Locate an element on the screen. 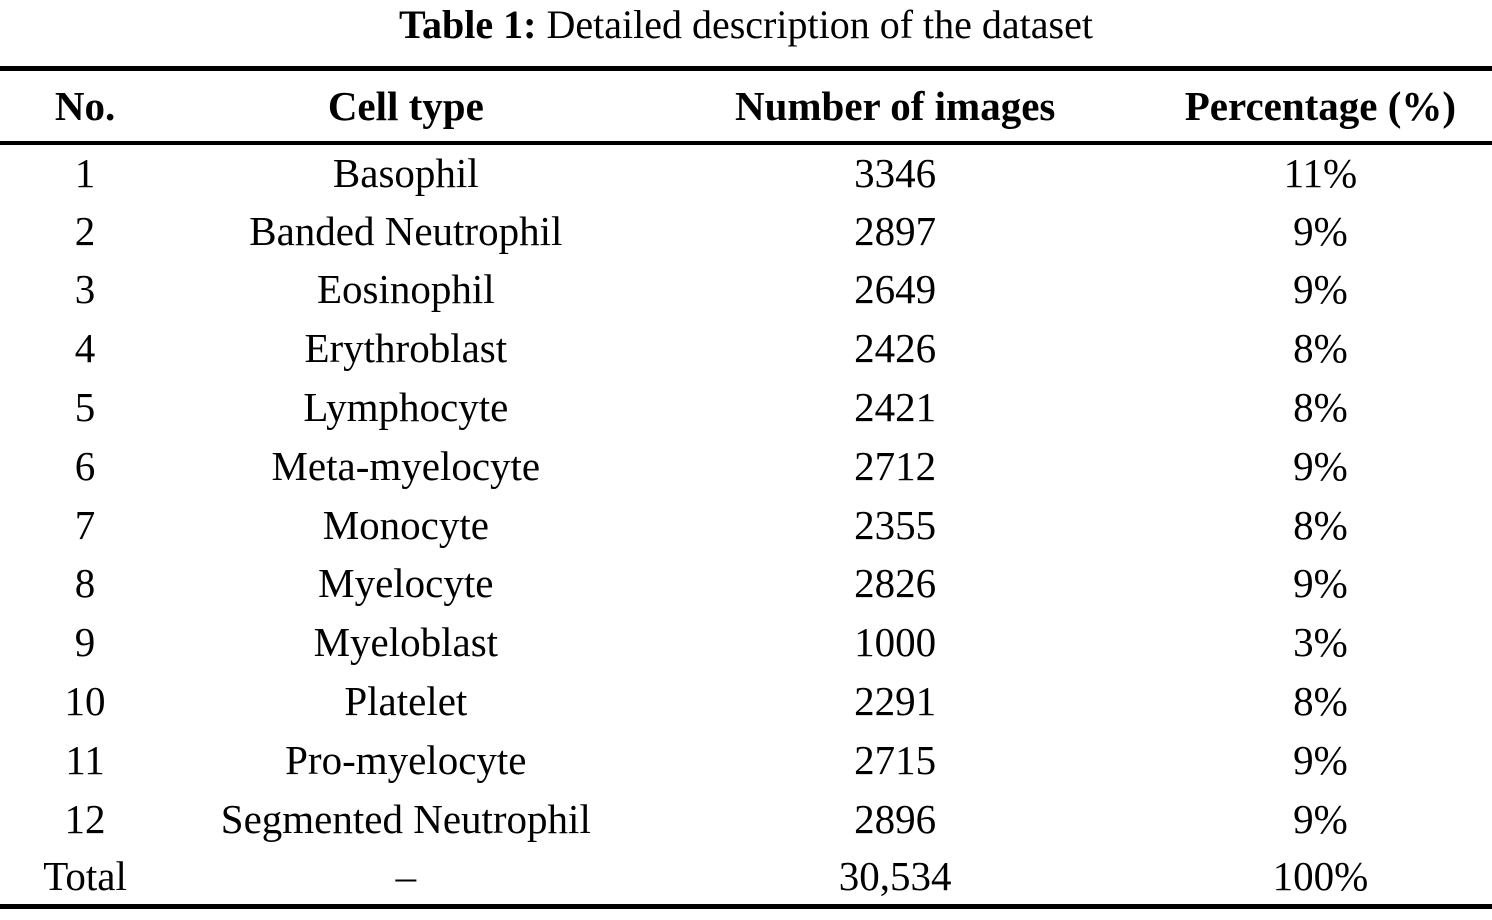 Image resolution: width=1492 pixels, height=920 pixels. row-number-cell: 9 is located at coordinates (85, 642).